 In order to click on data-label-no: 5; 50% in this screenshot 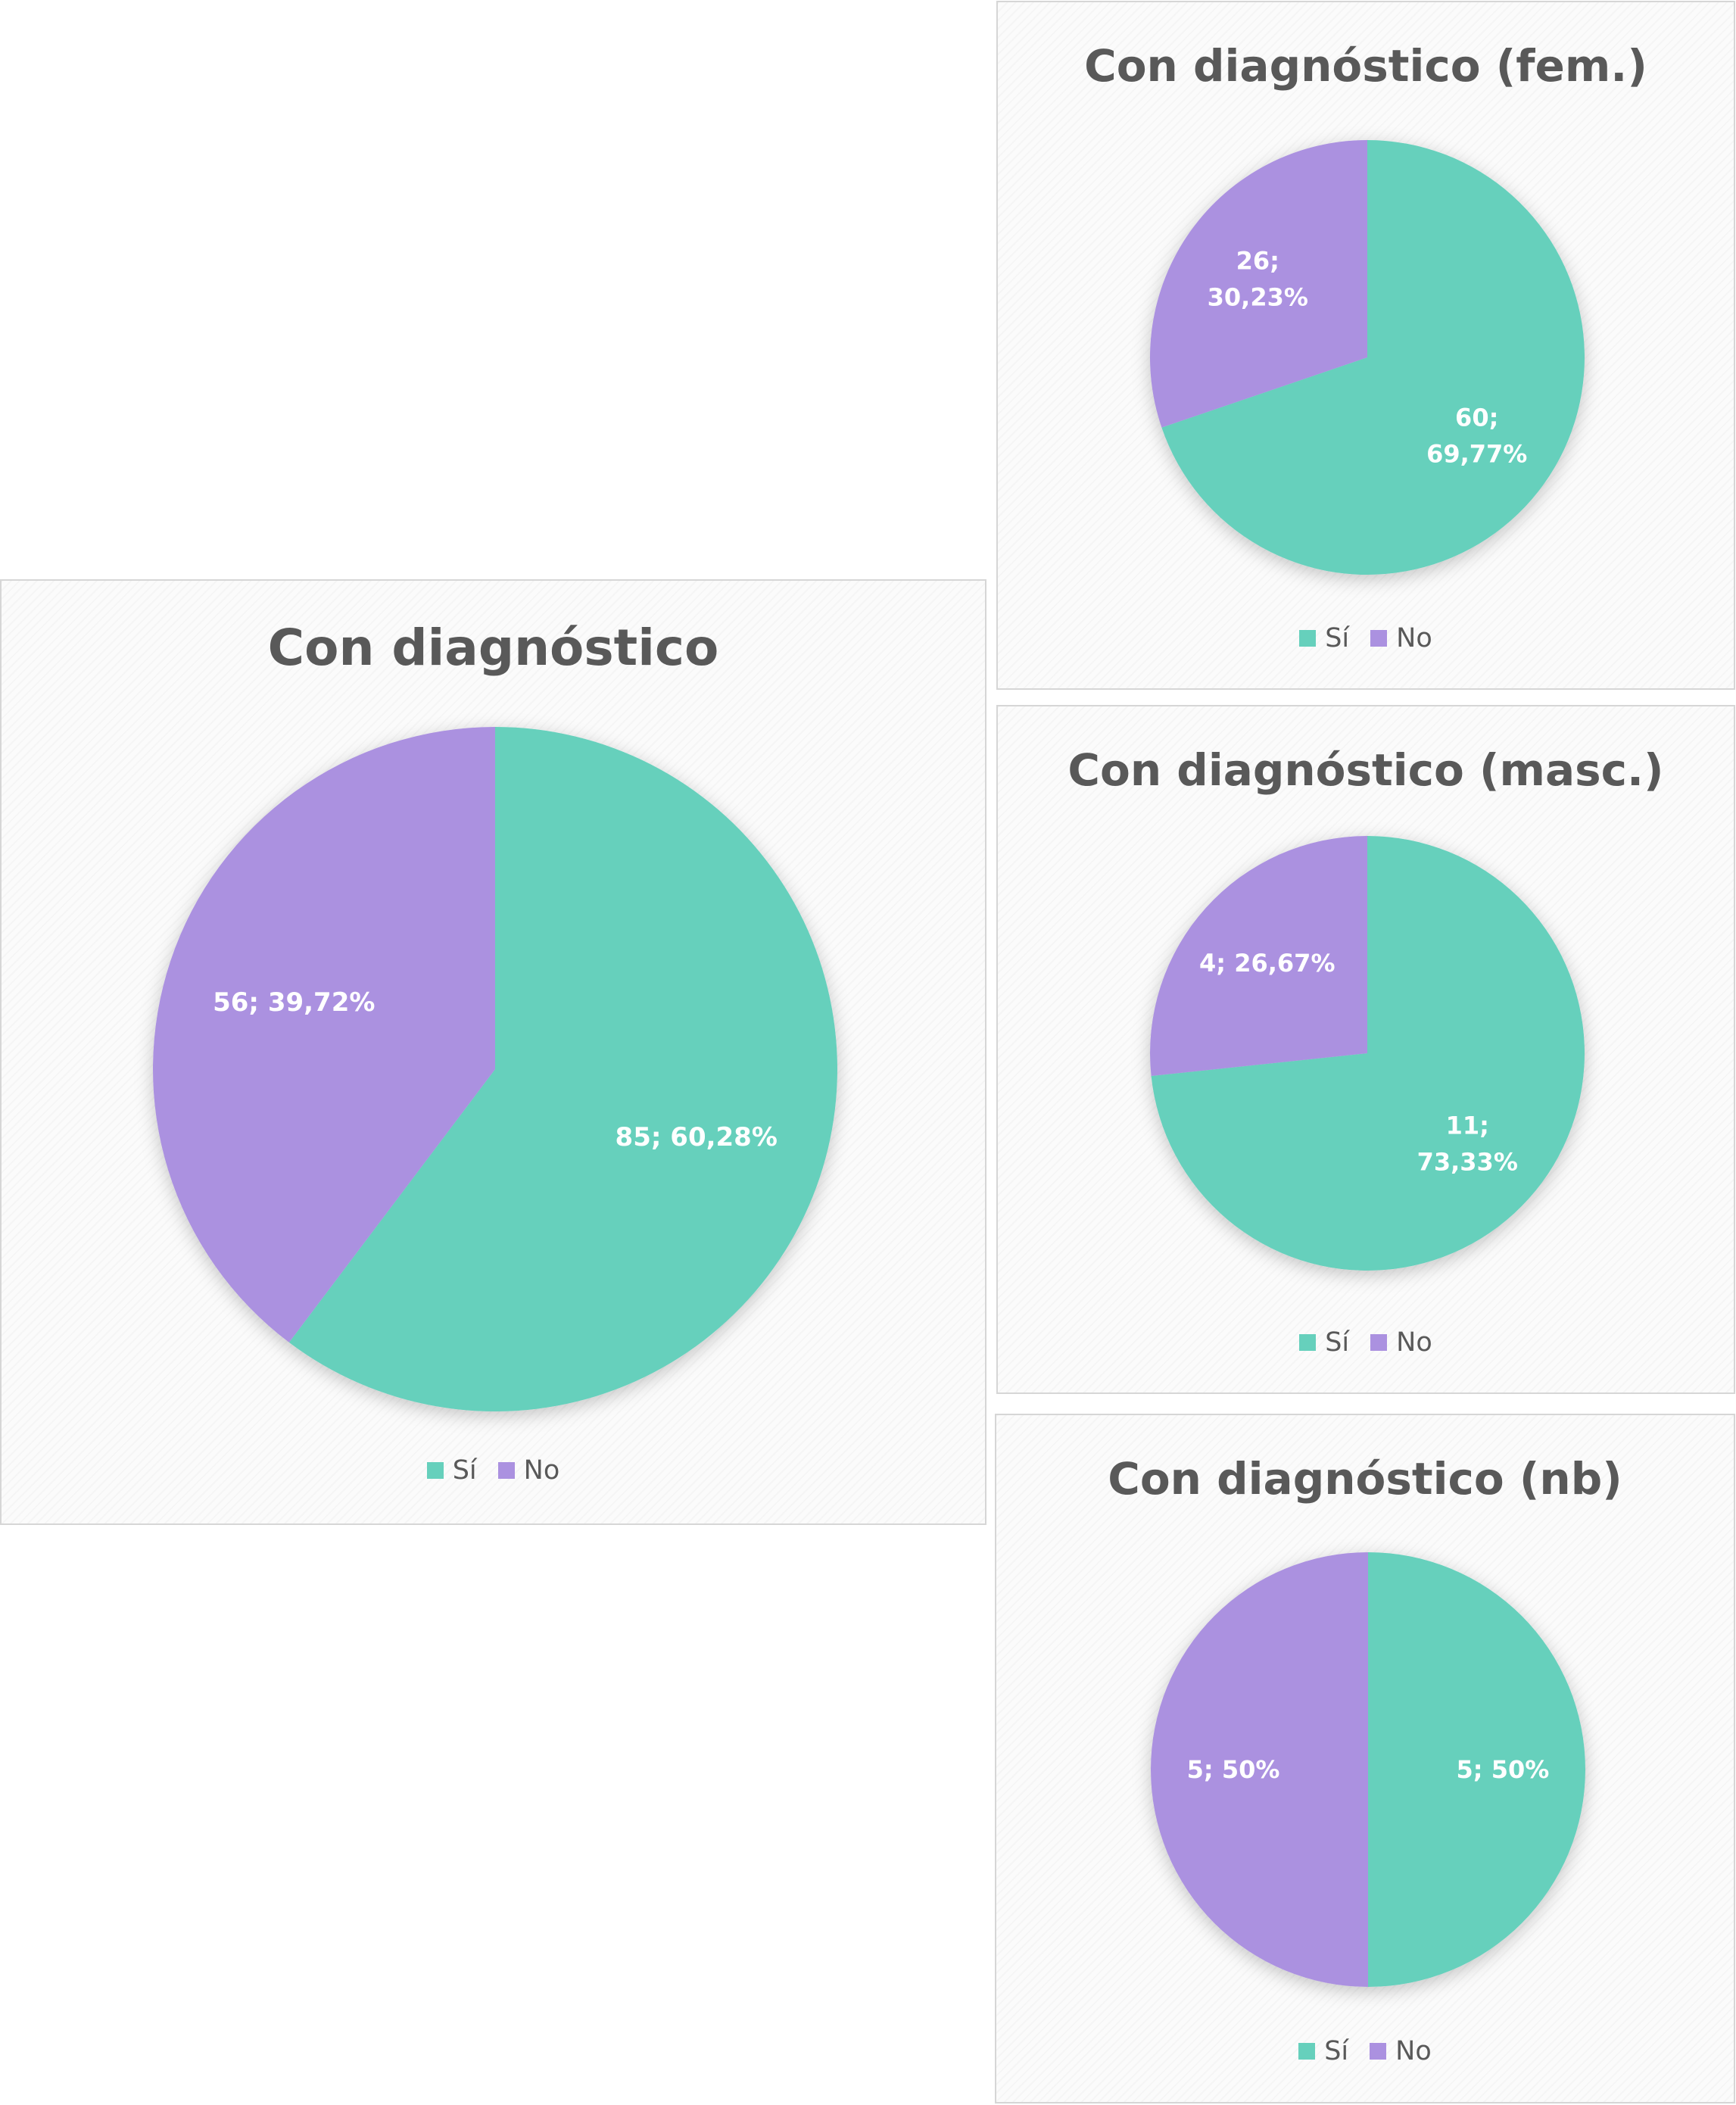, I will do `click(1233, 1769)`.